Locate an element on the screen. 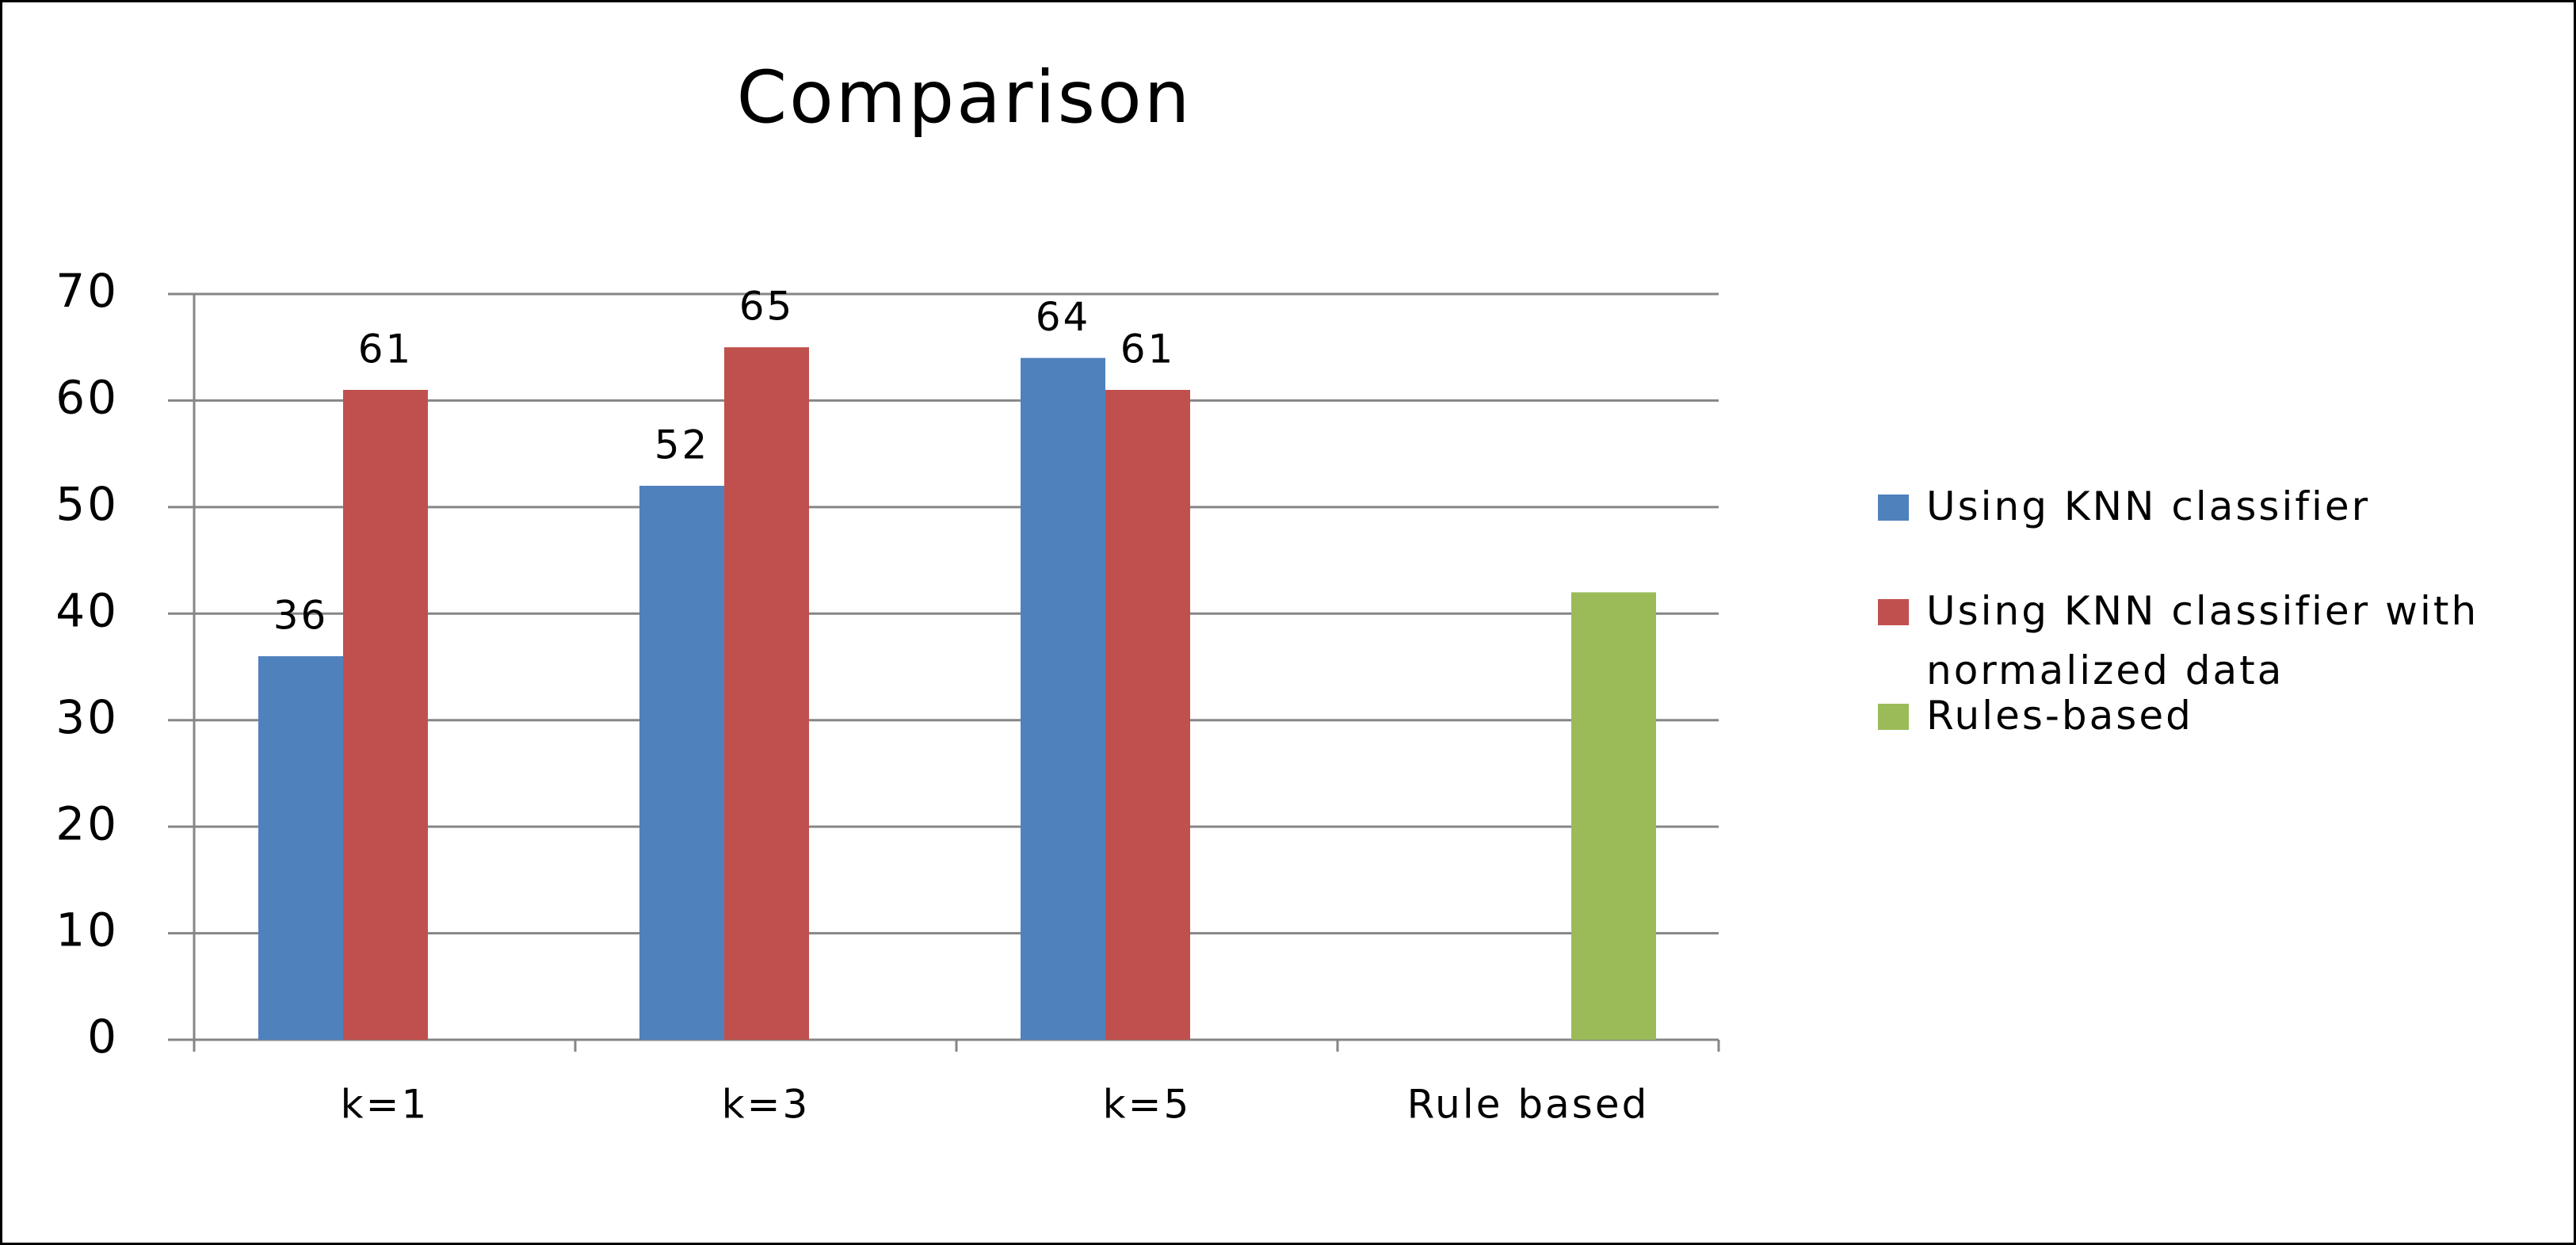 Image resolution: width=2576 pixels, height=1245 pixels. y-tick-label: 70 is located at coordinates (87, 291).